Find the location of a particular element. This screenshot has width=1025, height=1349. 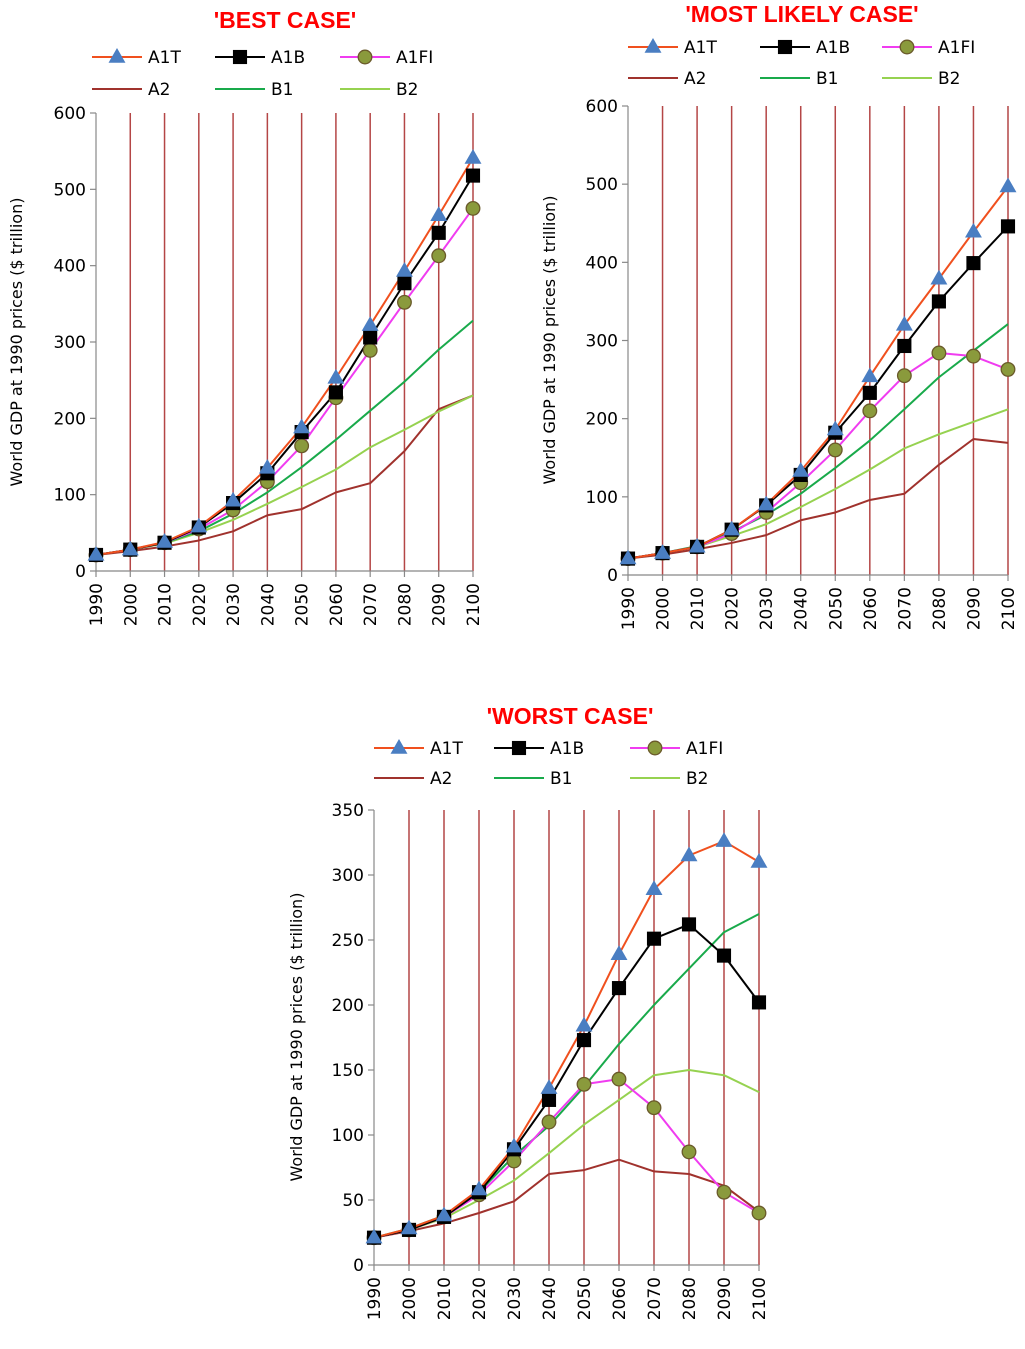

series-line-a1fi is located at coordinates (284, 381).